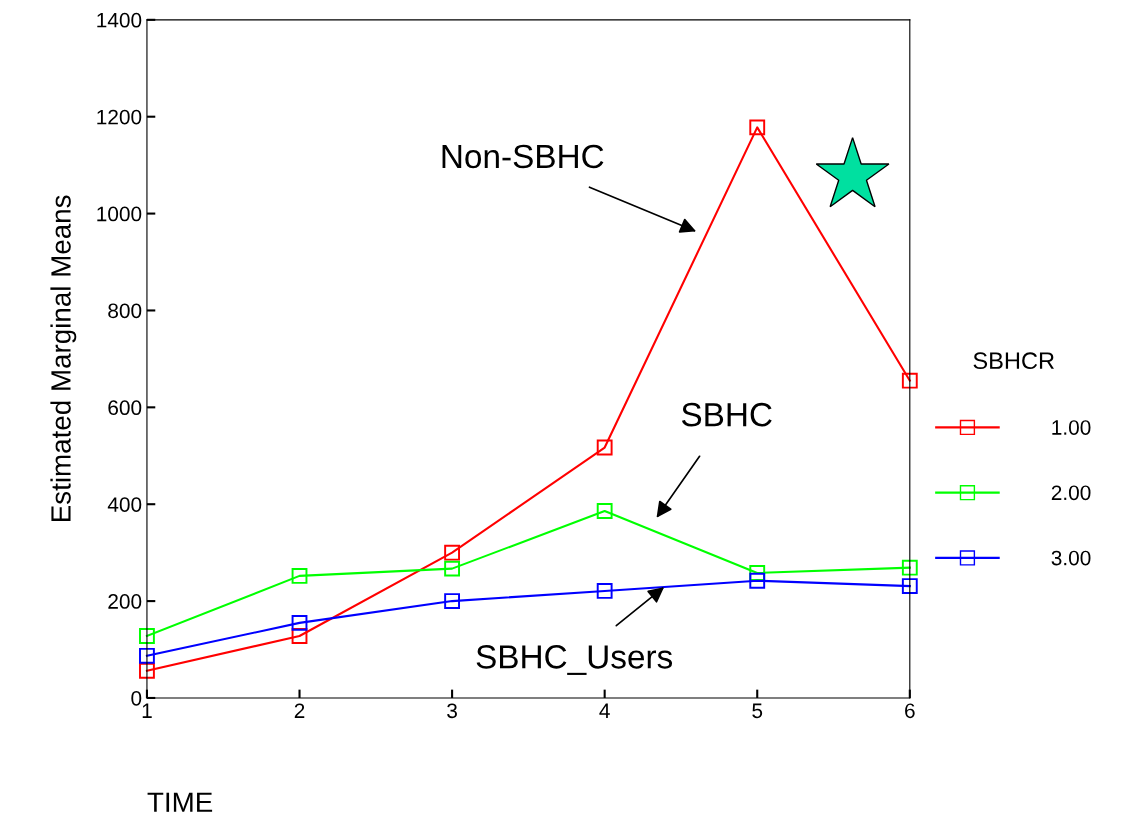 The width and height of the screenshot is (1126, 826). Describe the element at coordinates (63, 358) in the screenshot. I see `y-axis-title: Estimated Marginal Means` at that location.